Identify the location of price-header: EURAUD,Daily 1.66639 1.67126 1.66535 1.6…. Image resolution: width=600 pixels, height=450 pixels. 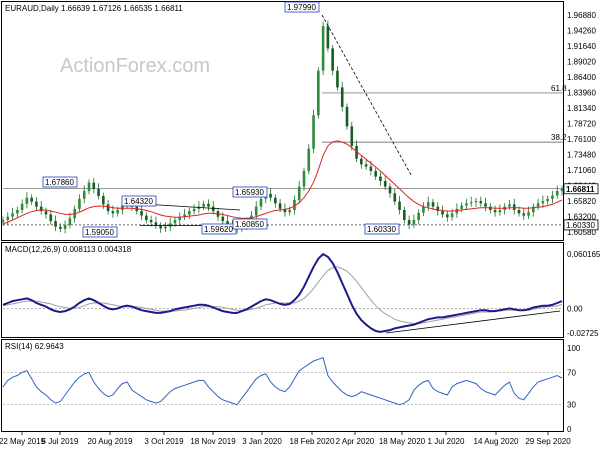
(94, 8).